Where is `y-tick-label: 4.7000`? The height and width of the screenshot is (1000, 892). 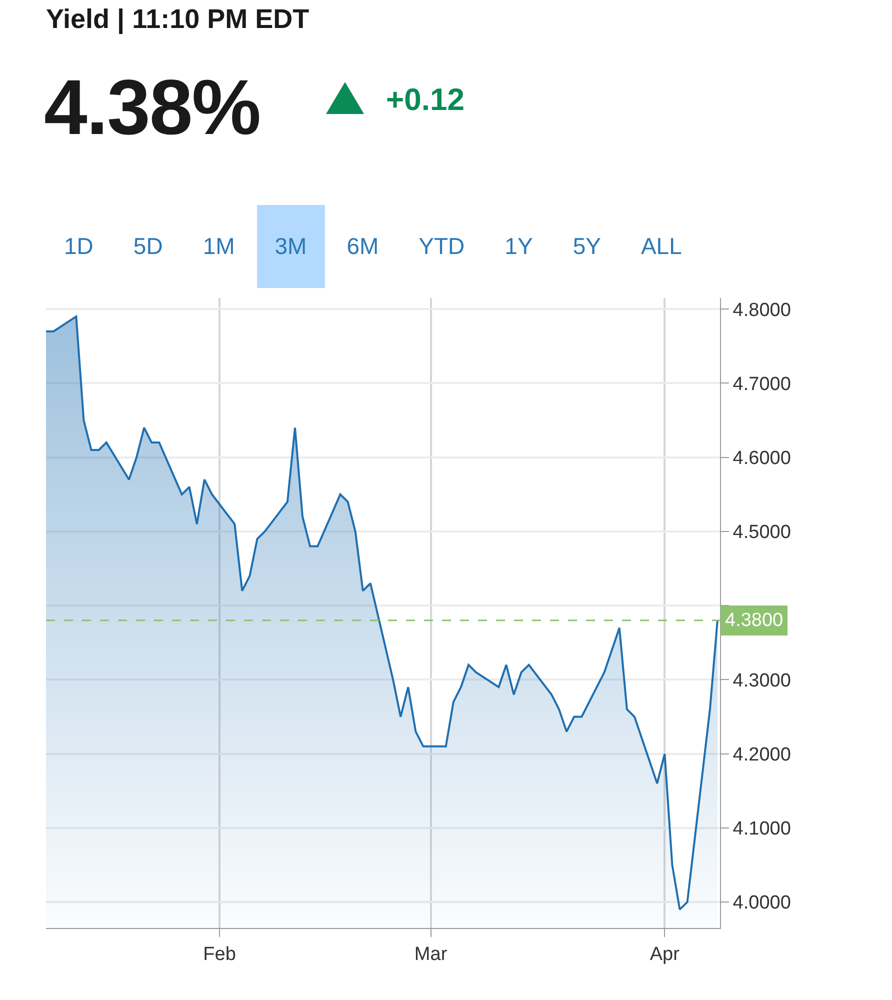
y-tick-label: 4.7000 is located at coordinates (761, 384).